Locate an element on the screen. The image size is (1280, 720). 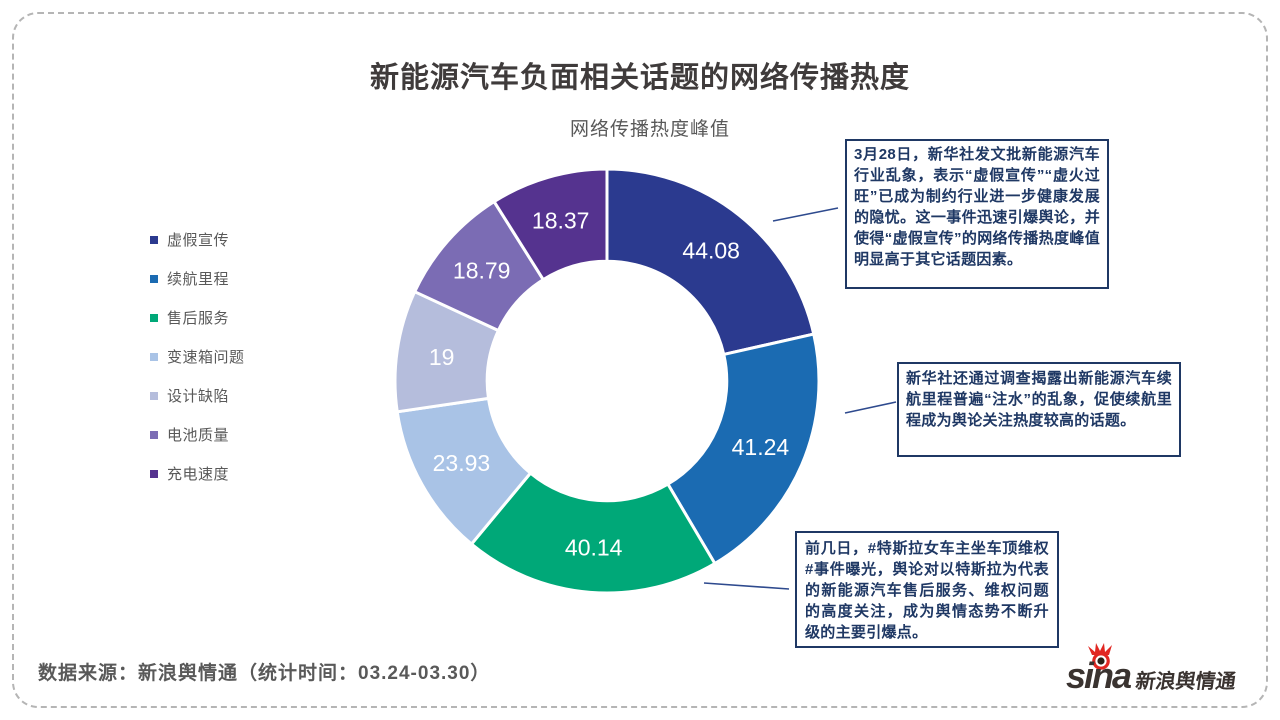
legend-label: 虚假宣传 is located at coordinates (198, 240).